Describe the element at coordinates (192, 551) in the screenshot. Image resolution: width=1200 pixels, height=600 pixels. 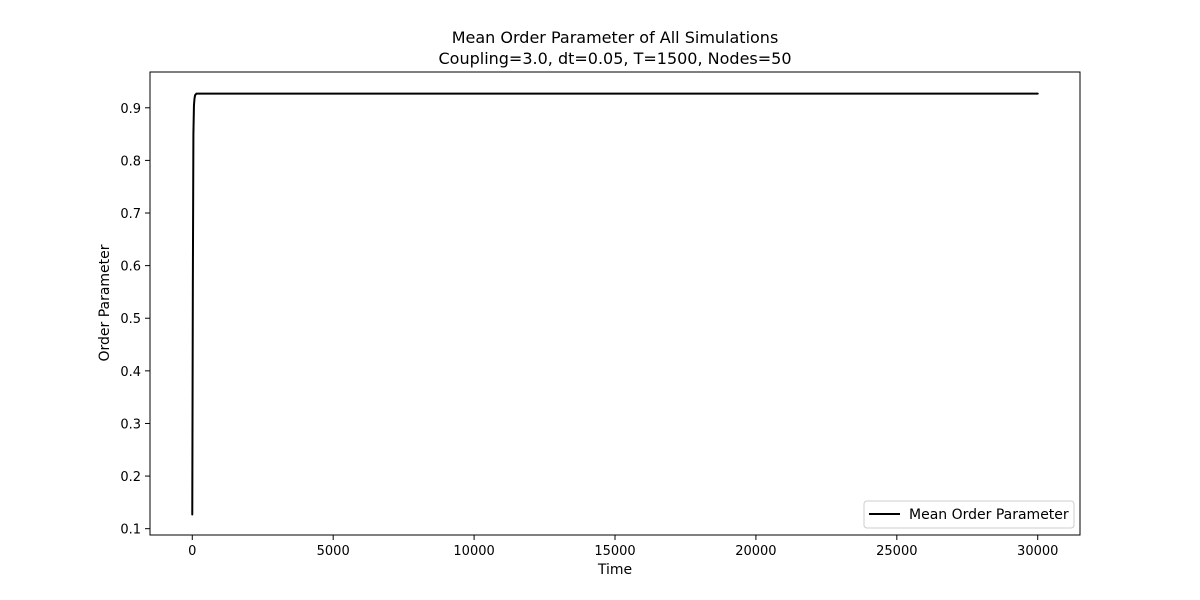
I see `x-tick-label: 0` at that location.